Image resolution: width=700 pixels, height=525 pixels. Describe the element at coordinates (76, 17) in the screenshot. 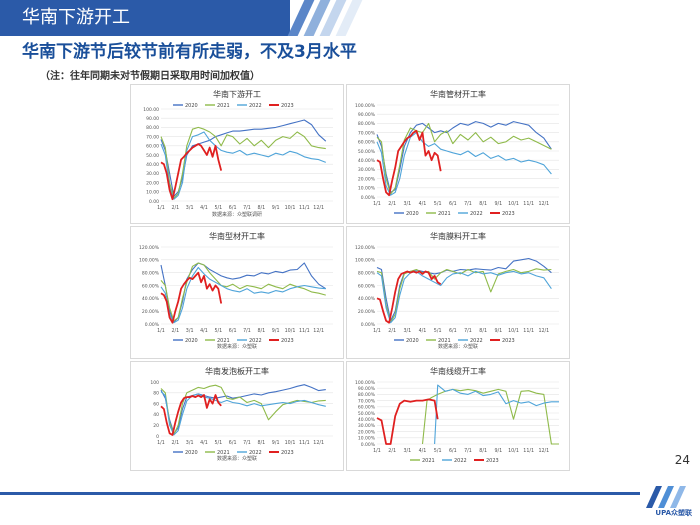

I see `page-title: 华南下游开工` at that location.